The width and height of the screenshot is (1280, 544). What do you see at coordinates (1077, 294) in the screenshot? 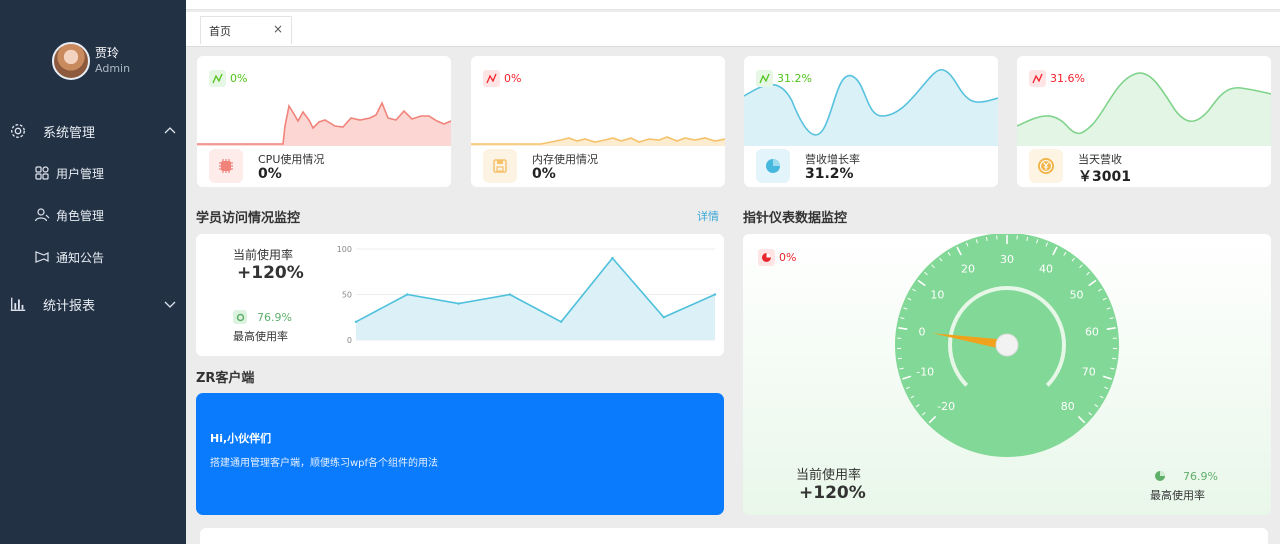
I see `gauge-tick-label: 50` at bounding box center [1077, 294].